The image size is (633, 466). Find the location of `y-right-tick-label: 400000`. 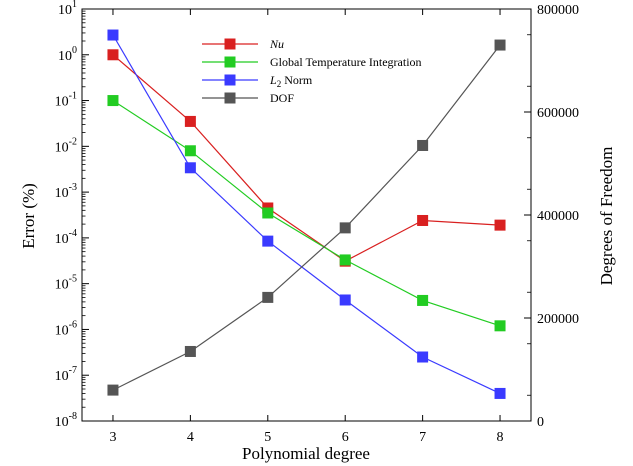

y-right-tick-label: 400000 is located at coordinates (558, 216).